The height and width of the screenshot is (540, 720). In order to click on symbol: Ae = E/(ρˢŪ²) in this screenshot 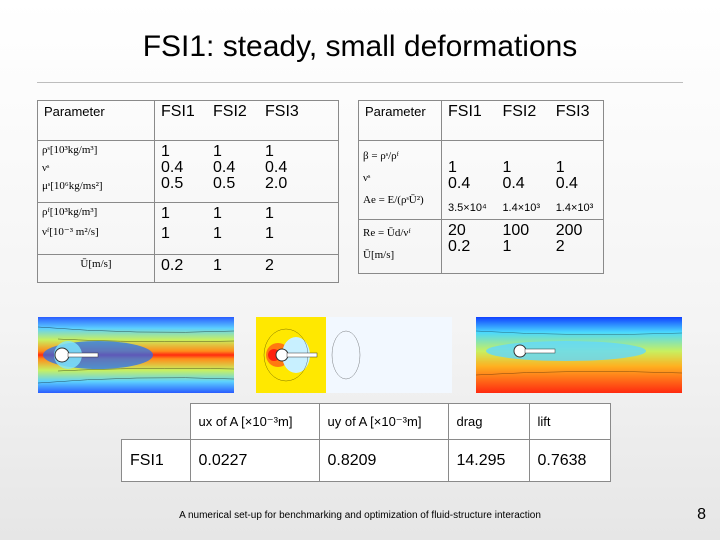, I will do `click(393, 200)`.